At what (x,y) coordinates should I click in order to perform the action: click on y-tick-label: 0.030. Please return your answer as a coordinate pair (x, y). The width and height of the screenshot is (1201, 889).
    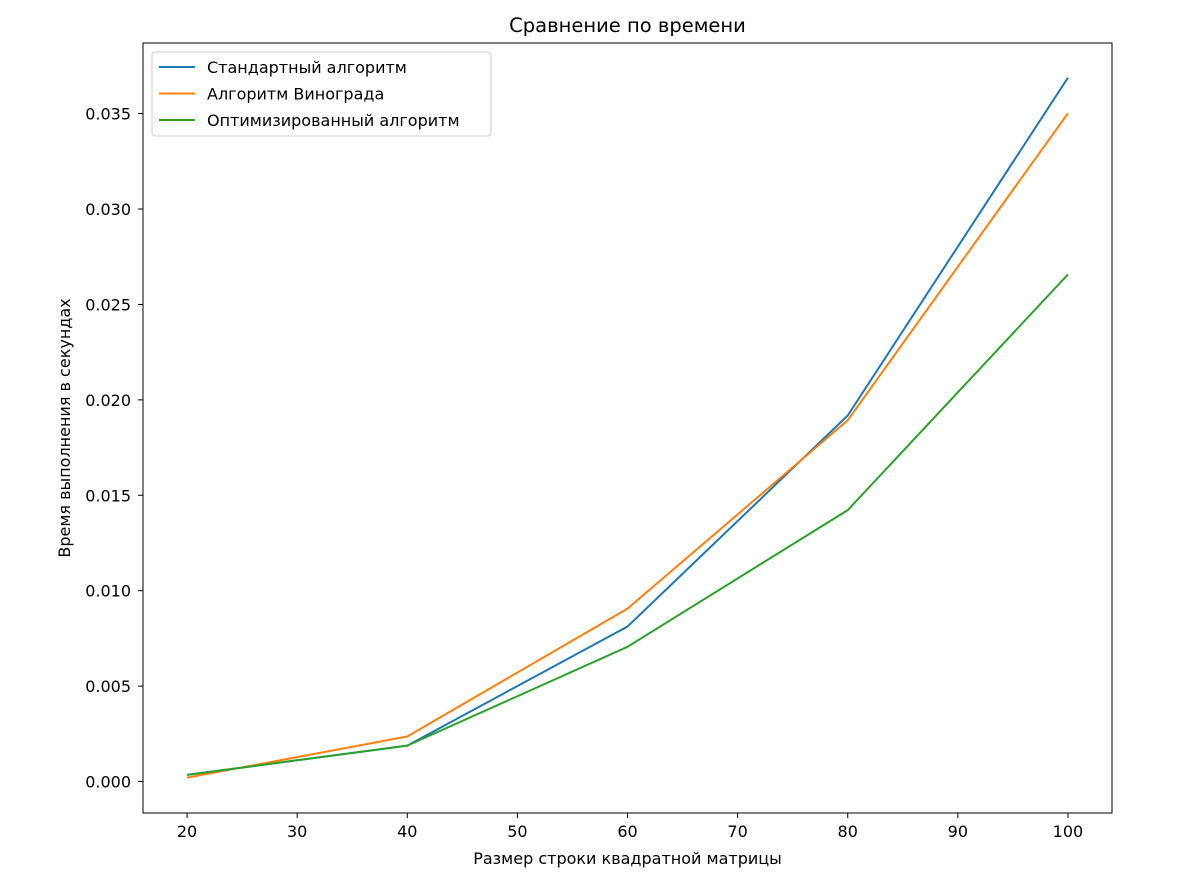
    Looking at the image, I should click on (108, 209).